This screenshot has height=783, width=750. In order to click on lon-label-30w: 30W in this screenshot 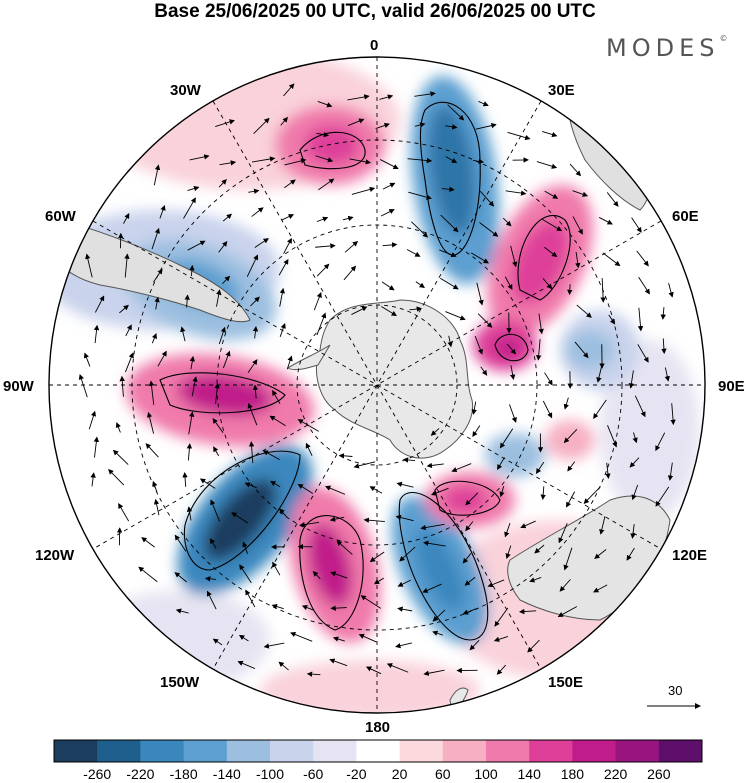, I will do `click(185, 90)`.